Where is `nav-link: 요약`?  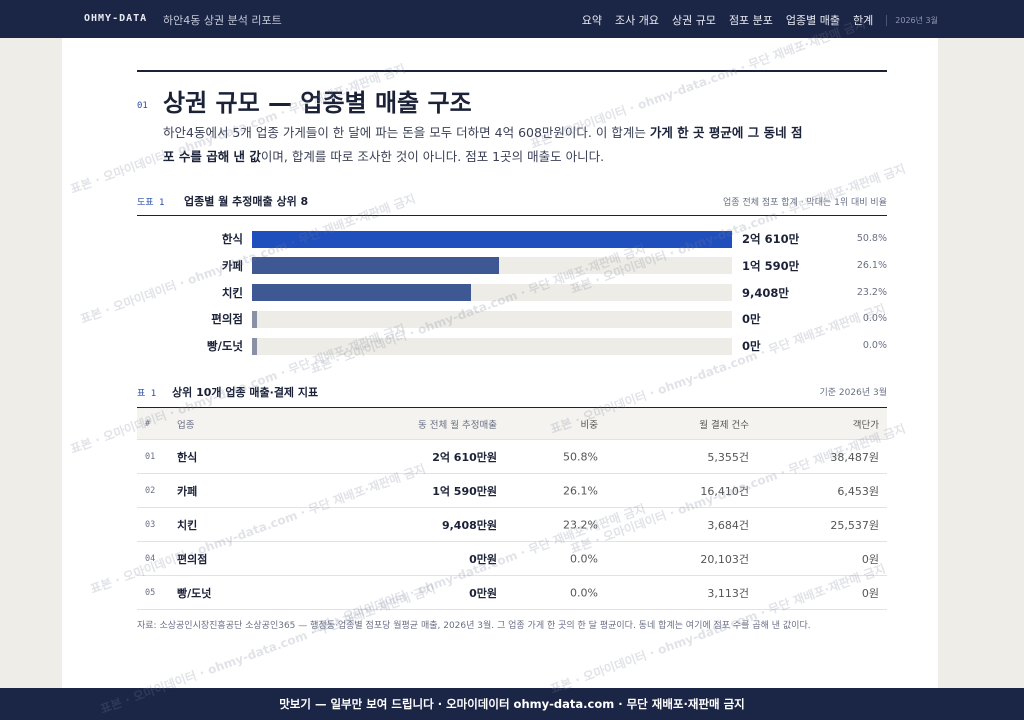
nav-link: 요약 is located at coordinates (591, 20).